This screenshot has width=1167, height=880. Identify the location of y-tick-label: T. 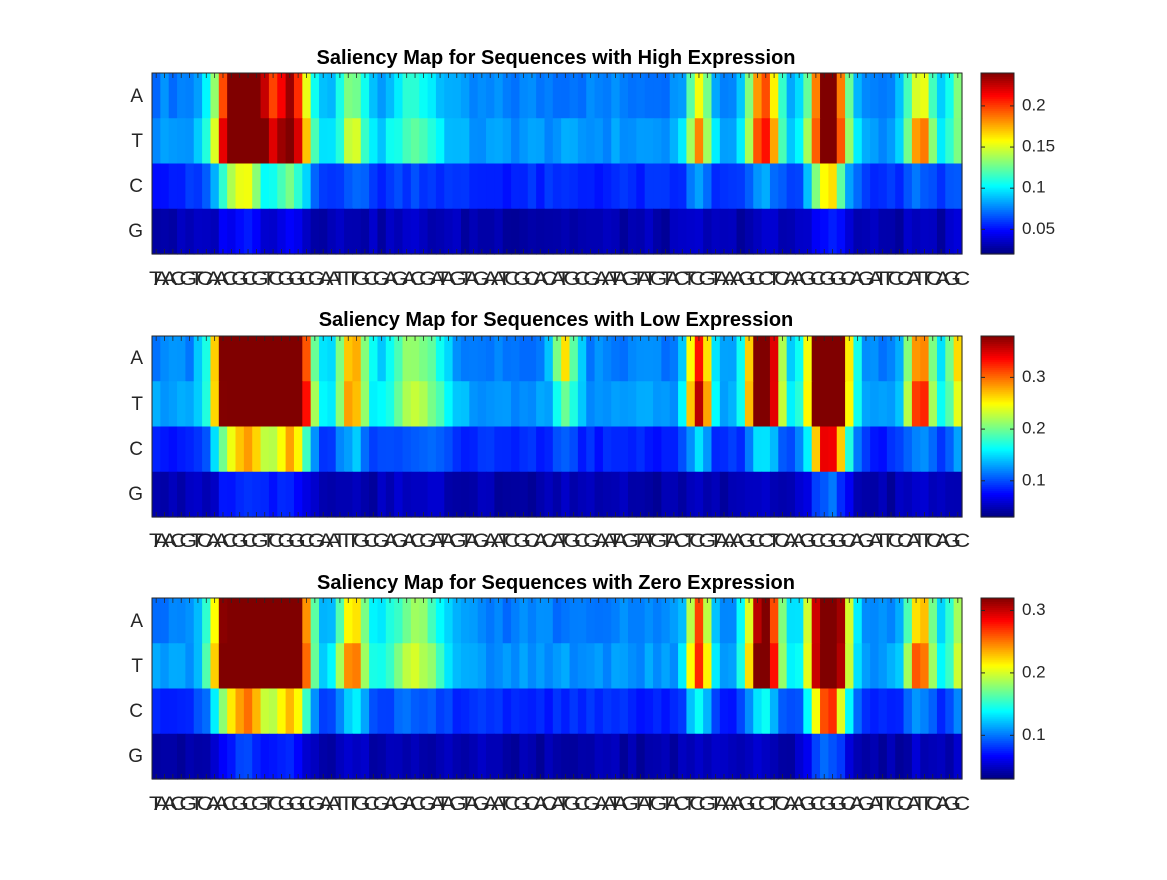
(137, 404).